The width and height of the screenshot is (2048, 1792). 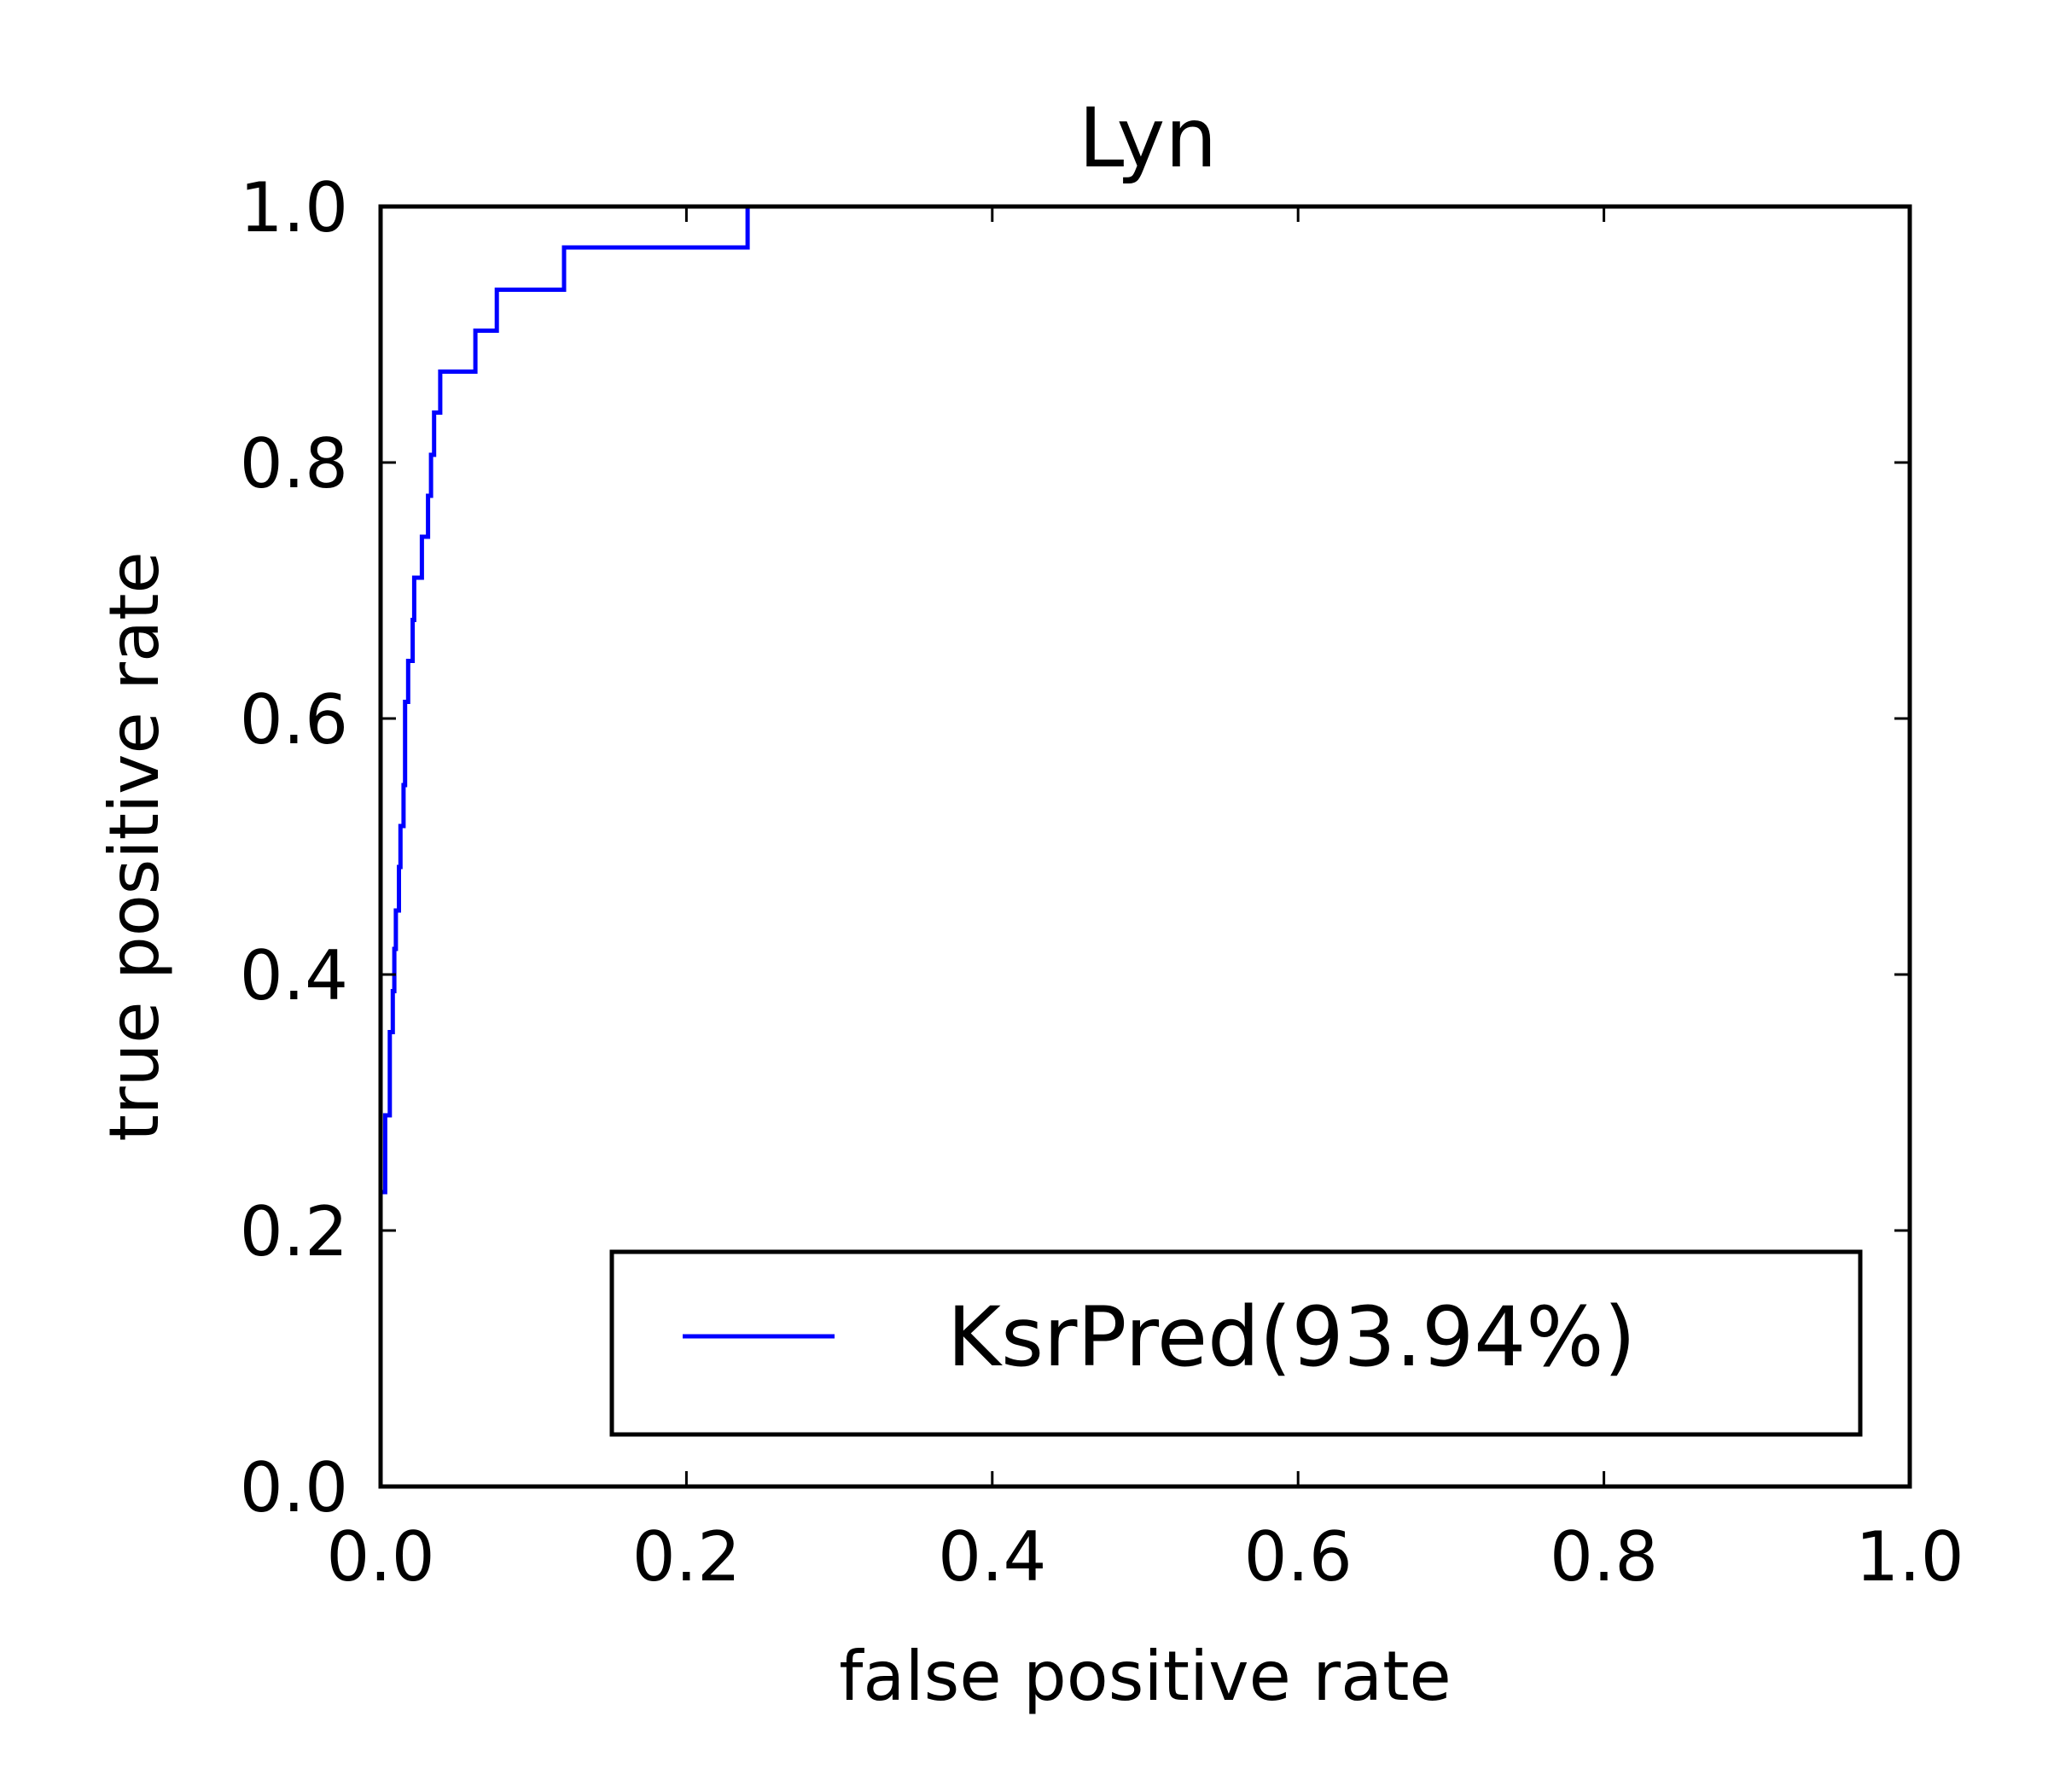 What do you see at coordinates (1604, 1557) in the screenshot?
I see `x-tick-label: 0.8` at bounding box center [1604, 1557].